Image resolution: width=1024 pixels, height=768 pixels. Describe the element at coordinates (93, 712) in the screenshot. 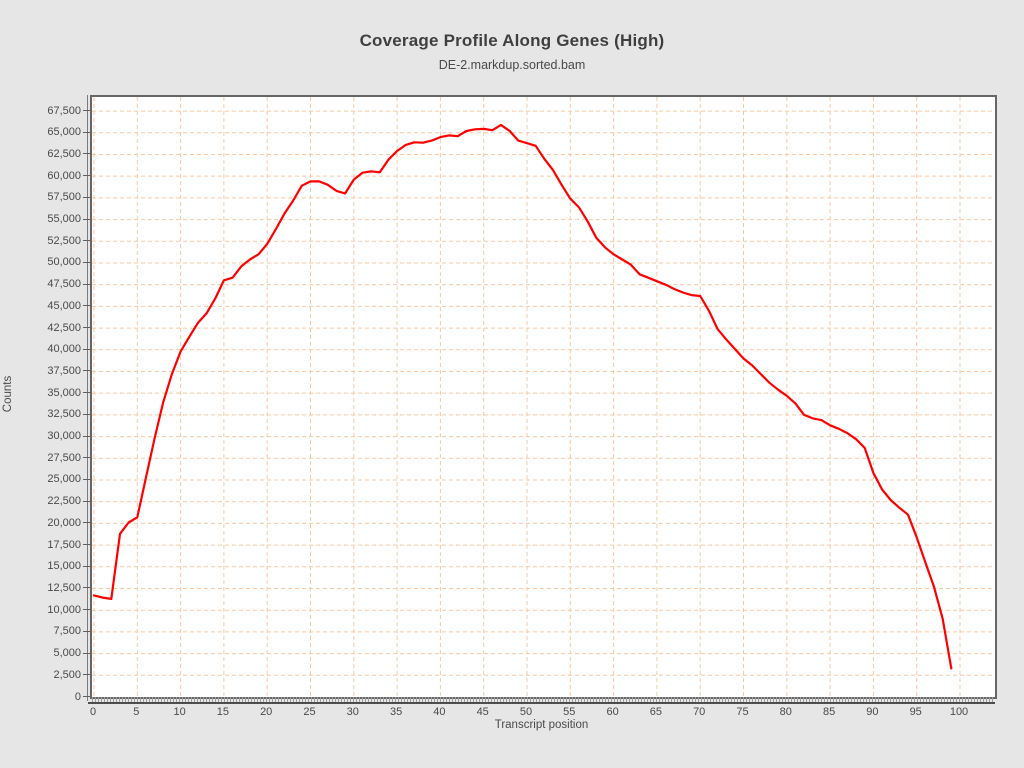

I see `x-tick-label: 0` at that location.